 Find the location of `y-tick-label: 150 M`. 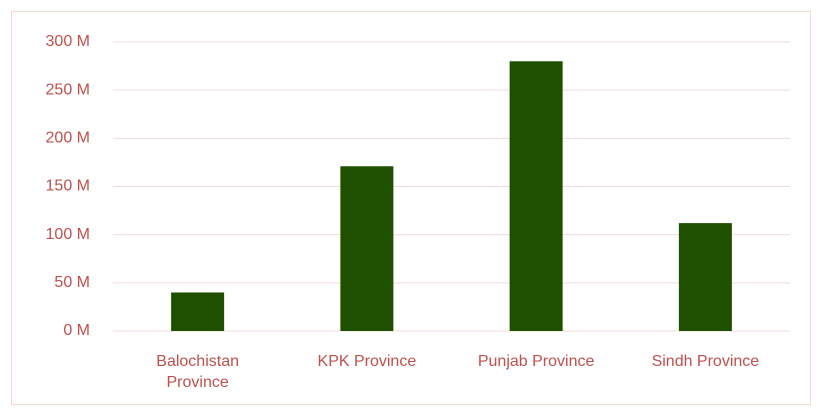

y-tick-label: 150 M is located at coordinates (68, 186).